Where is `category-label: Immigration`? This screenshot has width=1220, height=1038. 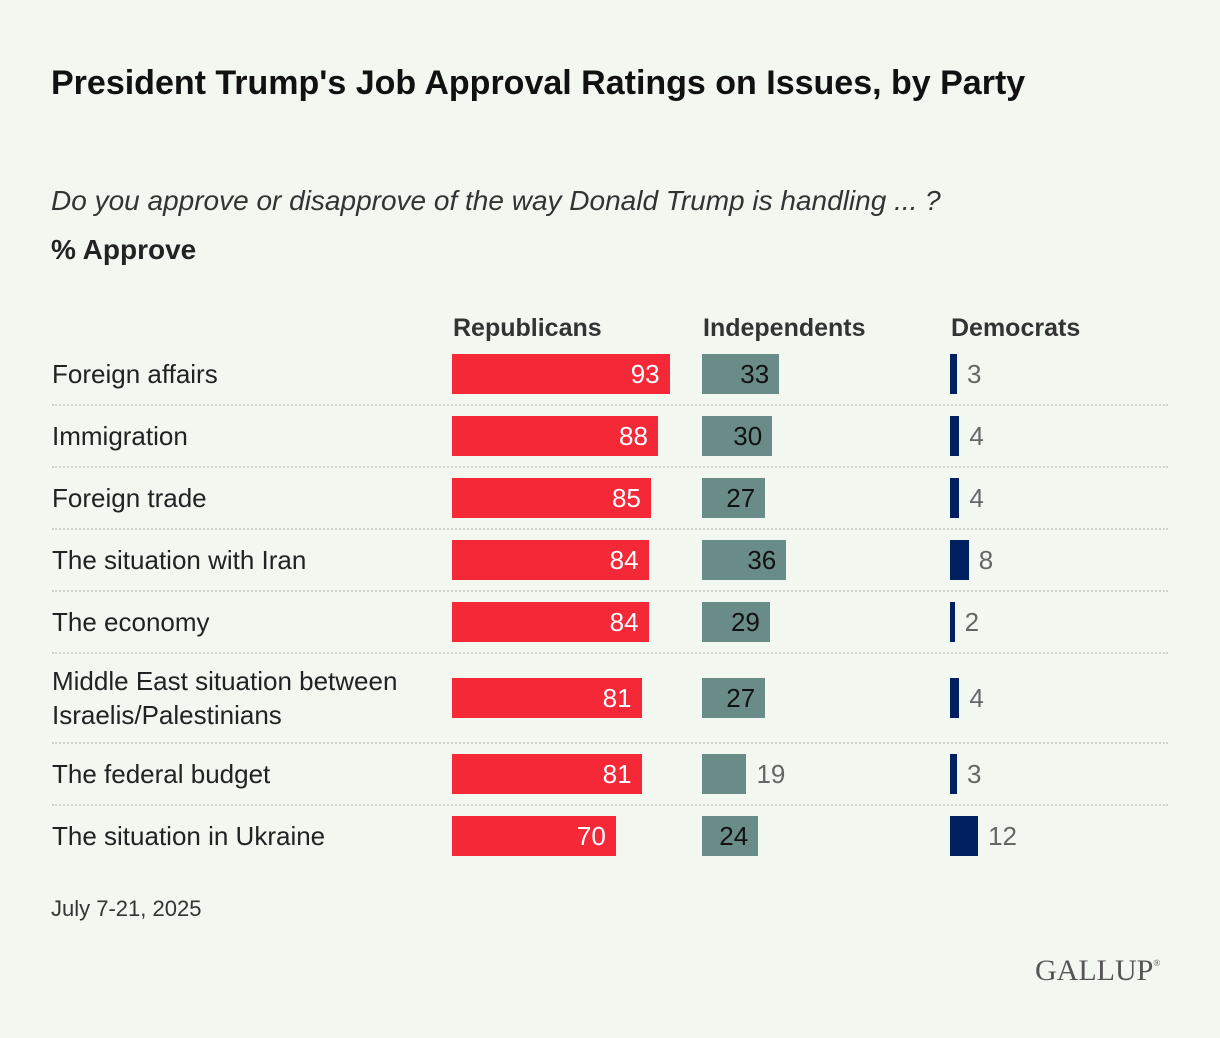 category-label: Immigration is located at coordinates (120, 436).